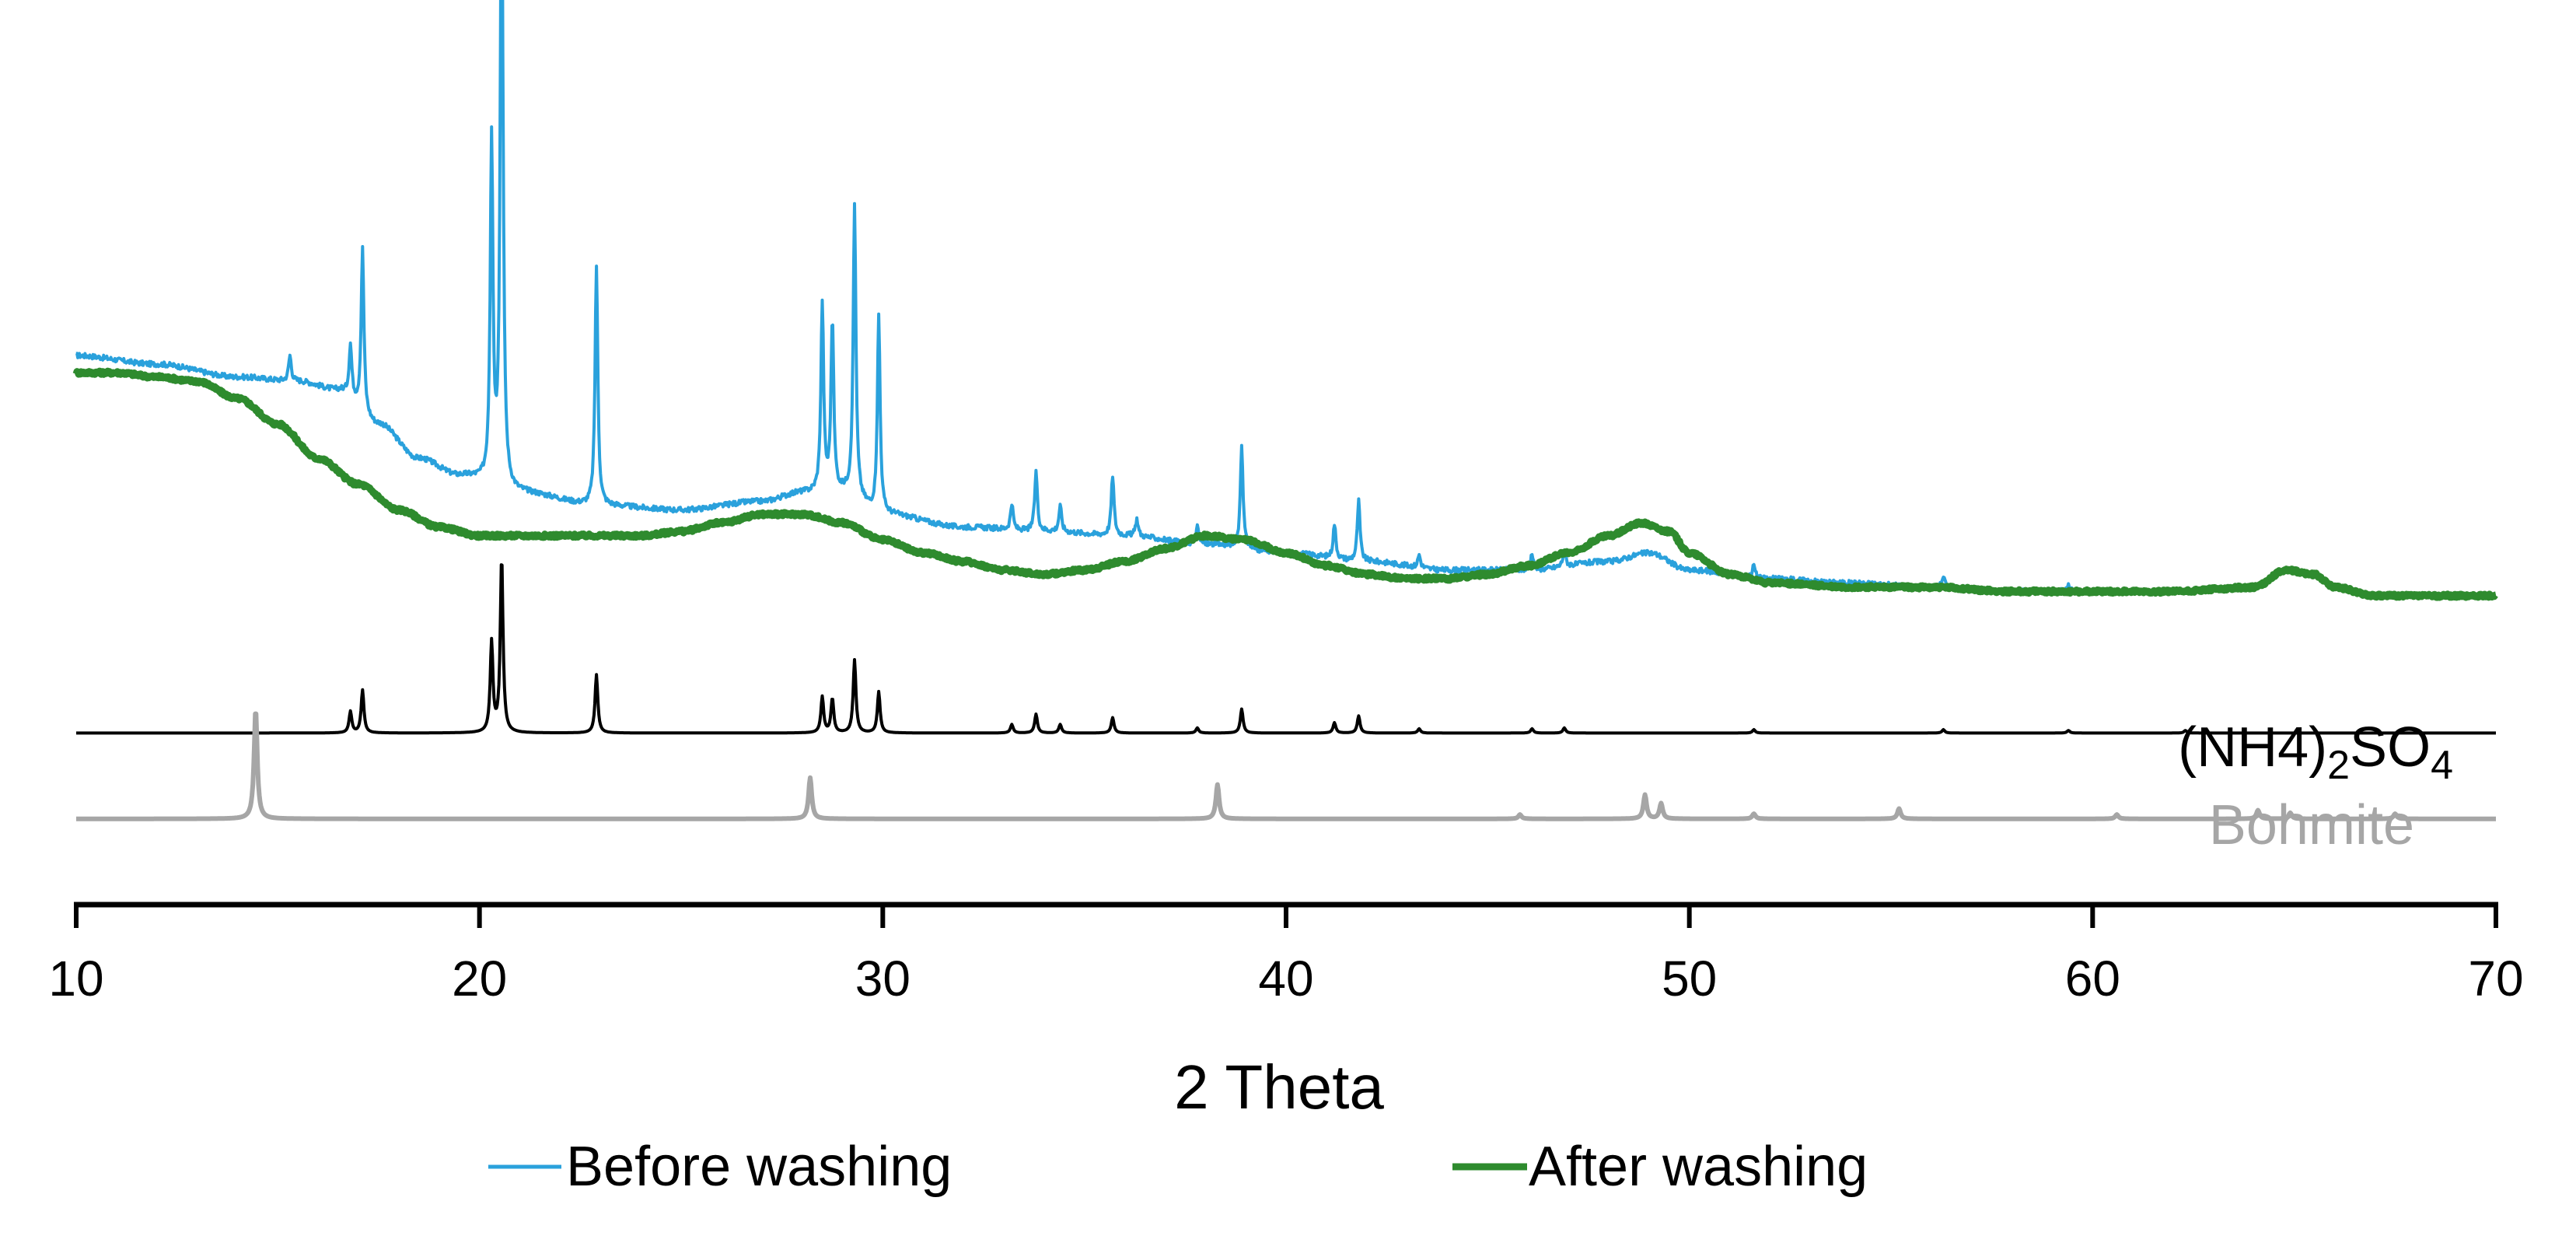 This screenshot has height=1250, width=2576. Describe the element at coordinates (1286, 649) in the screenshot. I see `series-ammonium-sulfate-reference-line` at that location.